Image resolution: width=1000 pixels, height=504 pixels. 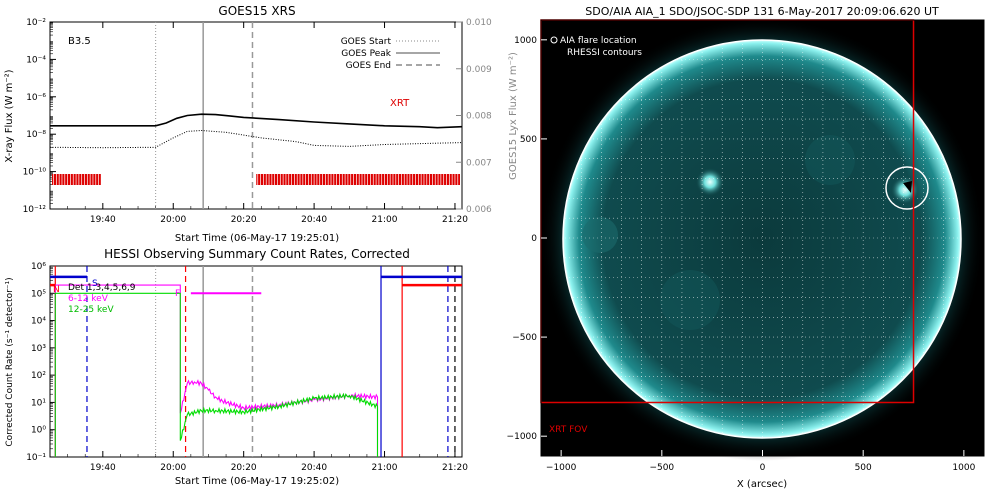 What do you see at coordinates (534, 239) in the screenshot?
I see `aia-y-tick-label: 0` at bounding box center [534, 239].